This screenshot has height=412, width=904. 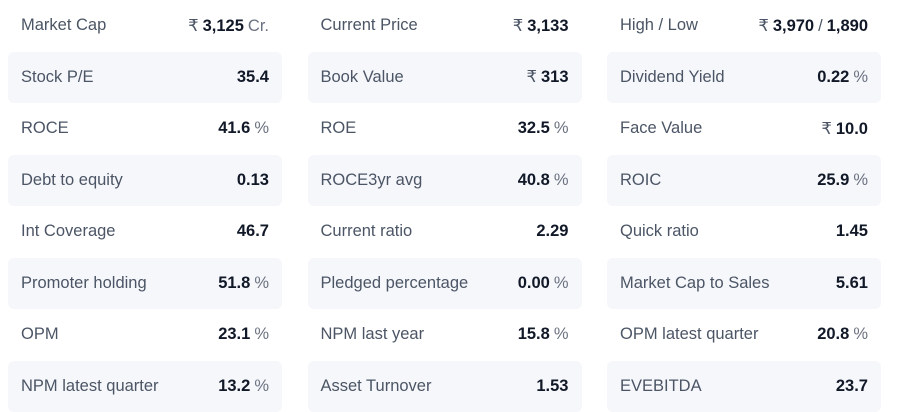 What do you see at coordinates (362, 77) in the screenshot?
I see `ratio-label: Book Value` at bounding box center [362, 77].